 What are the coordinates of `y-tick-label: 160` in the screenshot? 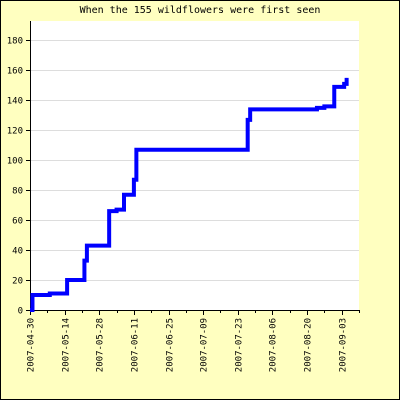 It's located at (15, 72).